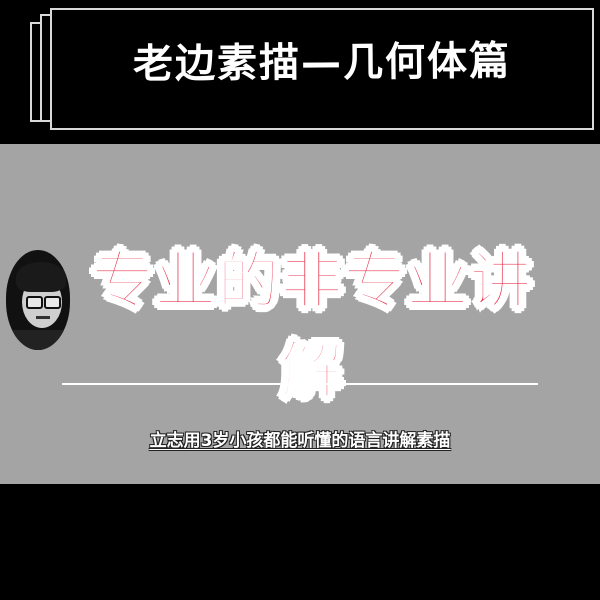  I want to click on avatar-body, so click(38, 340).